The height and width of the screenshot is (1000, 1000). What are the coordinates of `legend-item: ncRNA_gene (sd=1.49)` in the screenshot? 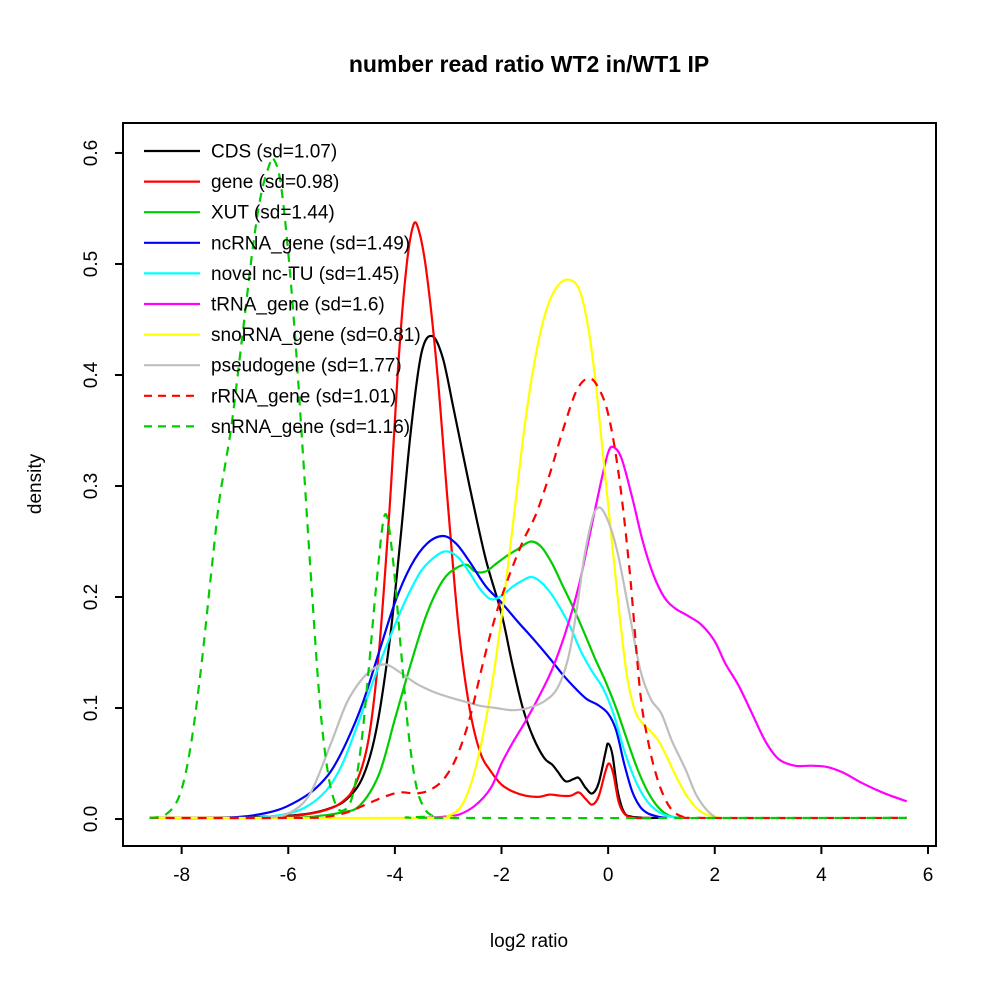 It's located at (277, 243).